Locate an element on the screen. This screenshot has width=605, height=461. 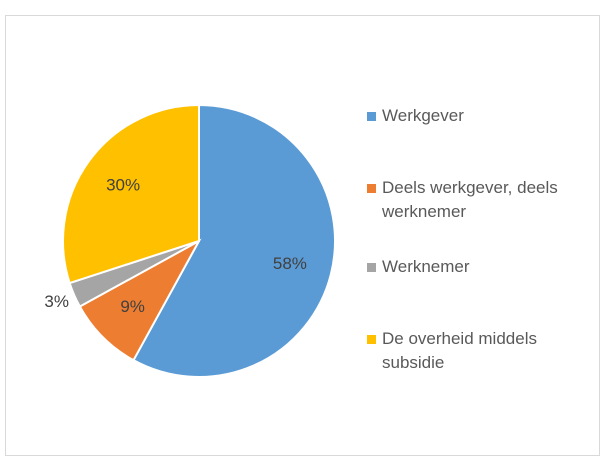
legend-entry: Werknemer is located at coordinates (482, 267).